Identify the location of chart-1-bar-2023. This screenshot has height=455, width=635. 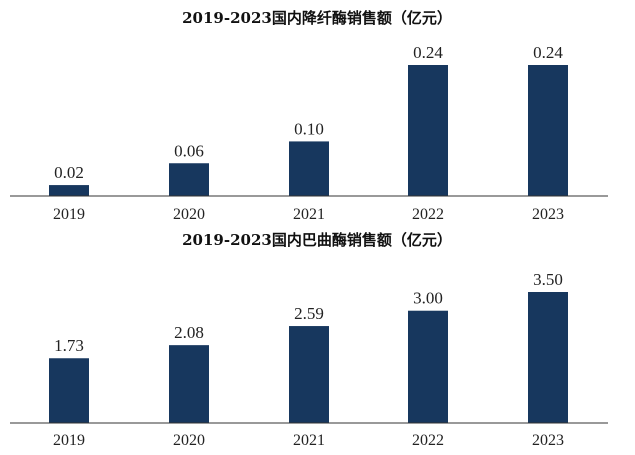
(548, 130).